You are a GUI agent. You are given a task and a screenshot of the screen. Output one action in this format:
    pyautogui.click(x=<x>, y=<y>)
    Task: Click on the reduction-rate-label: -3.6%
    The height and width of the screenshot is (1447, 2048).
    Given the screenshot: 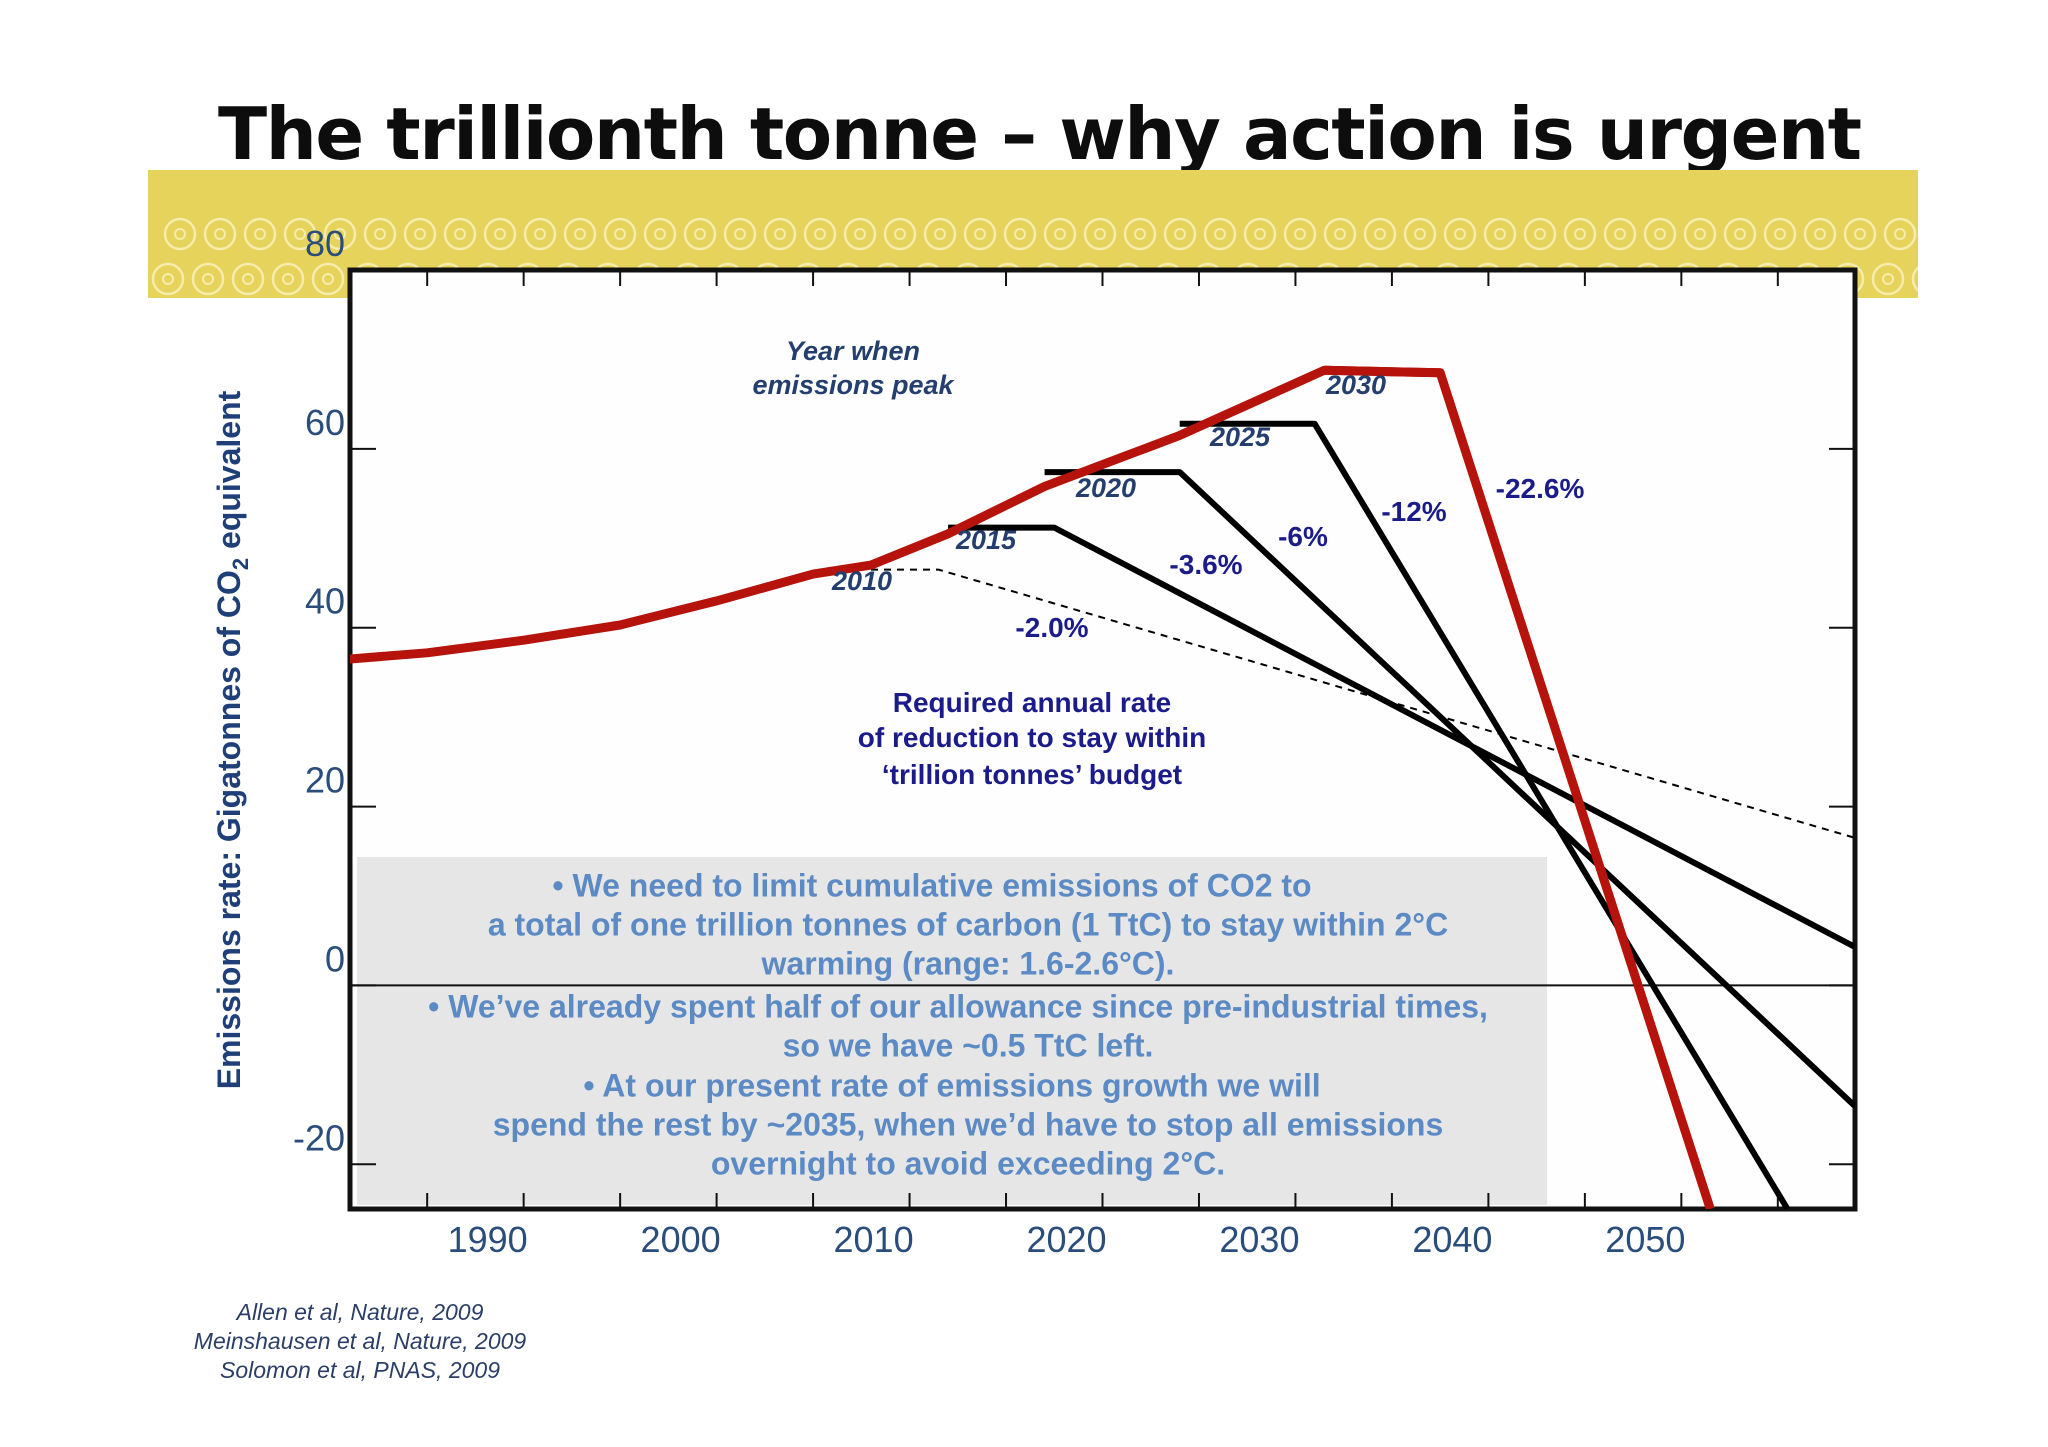 What is the action you would take?
    pyautogui.click(x=1205, y=564)
    